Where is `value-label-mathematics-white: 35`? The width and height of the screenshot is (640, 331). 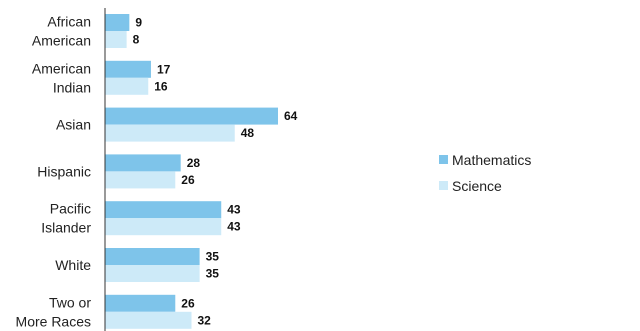 value-label-mathematics-white: 35 is located at coordinates (213, 257).